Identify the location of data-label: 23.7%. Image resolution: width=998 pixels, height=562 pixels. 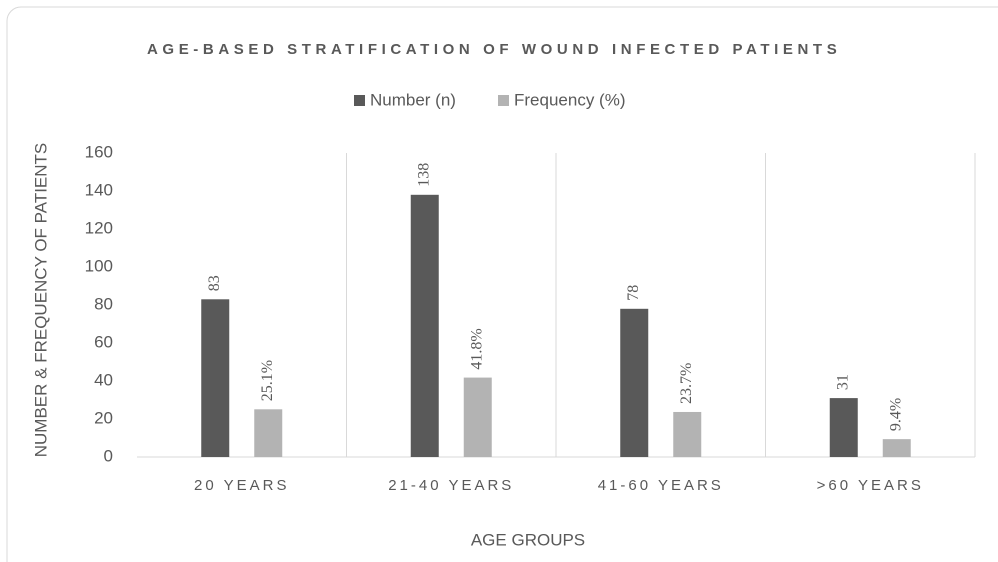
(686, 383).